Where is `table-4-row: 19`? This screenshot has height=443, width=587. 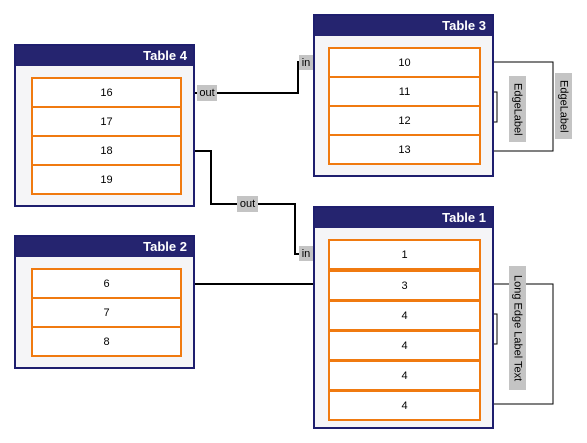
table-4-row: 19 is located at coordinates (106, 179).